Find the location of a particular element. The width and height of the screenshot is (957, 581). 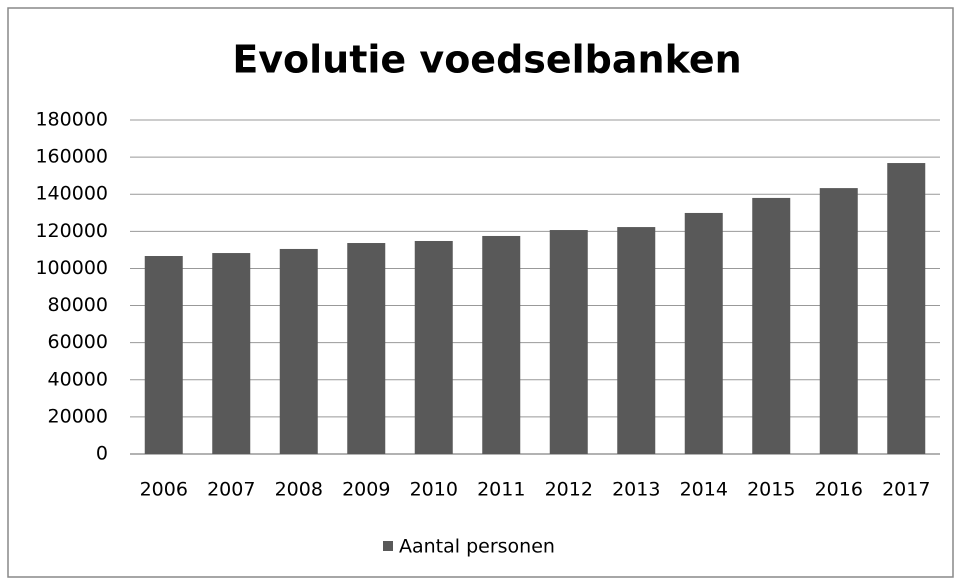

chart-title: Evolutie voedselbanken is located at coordinates (486, 60).